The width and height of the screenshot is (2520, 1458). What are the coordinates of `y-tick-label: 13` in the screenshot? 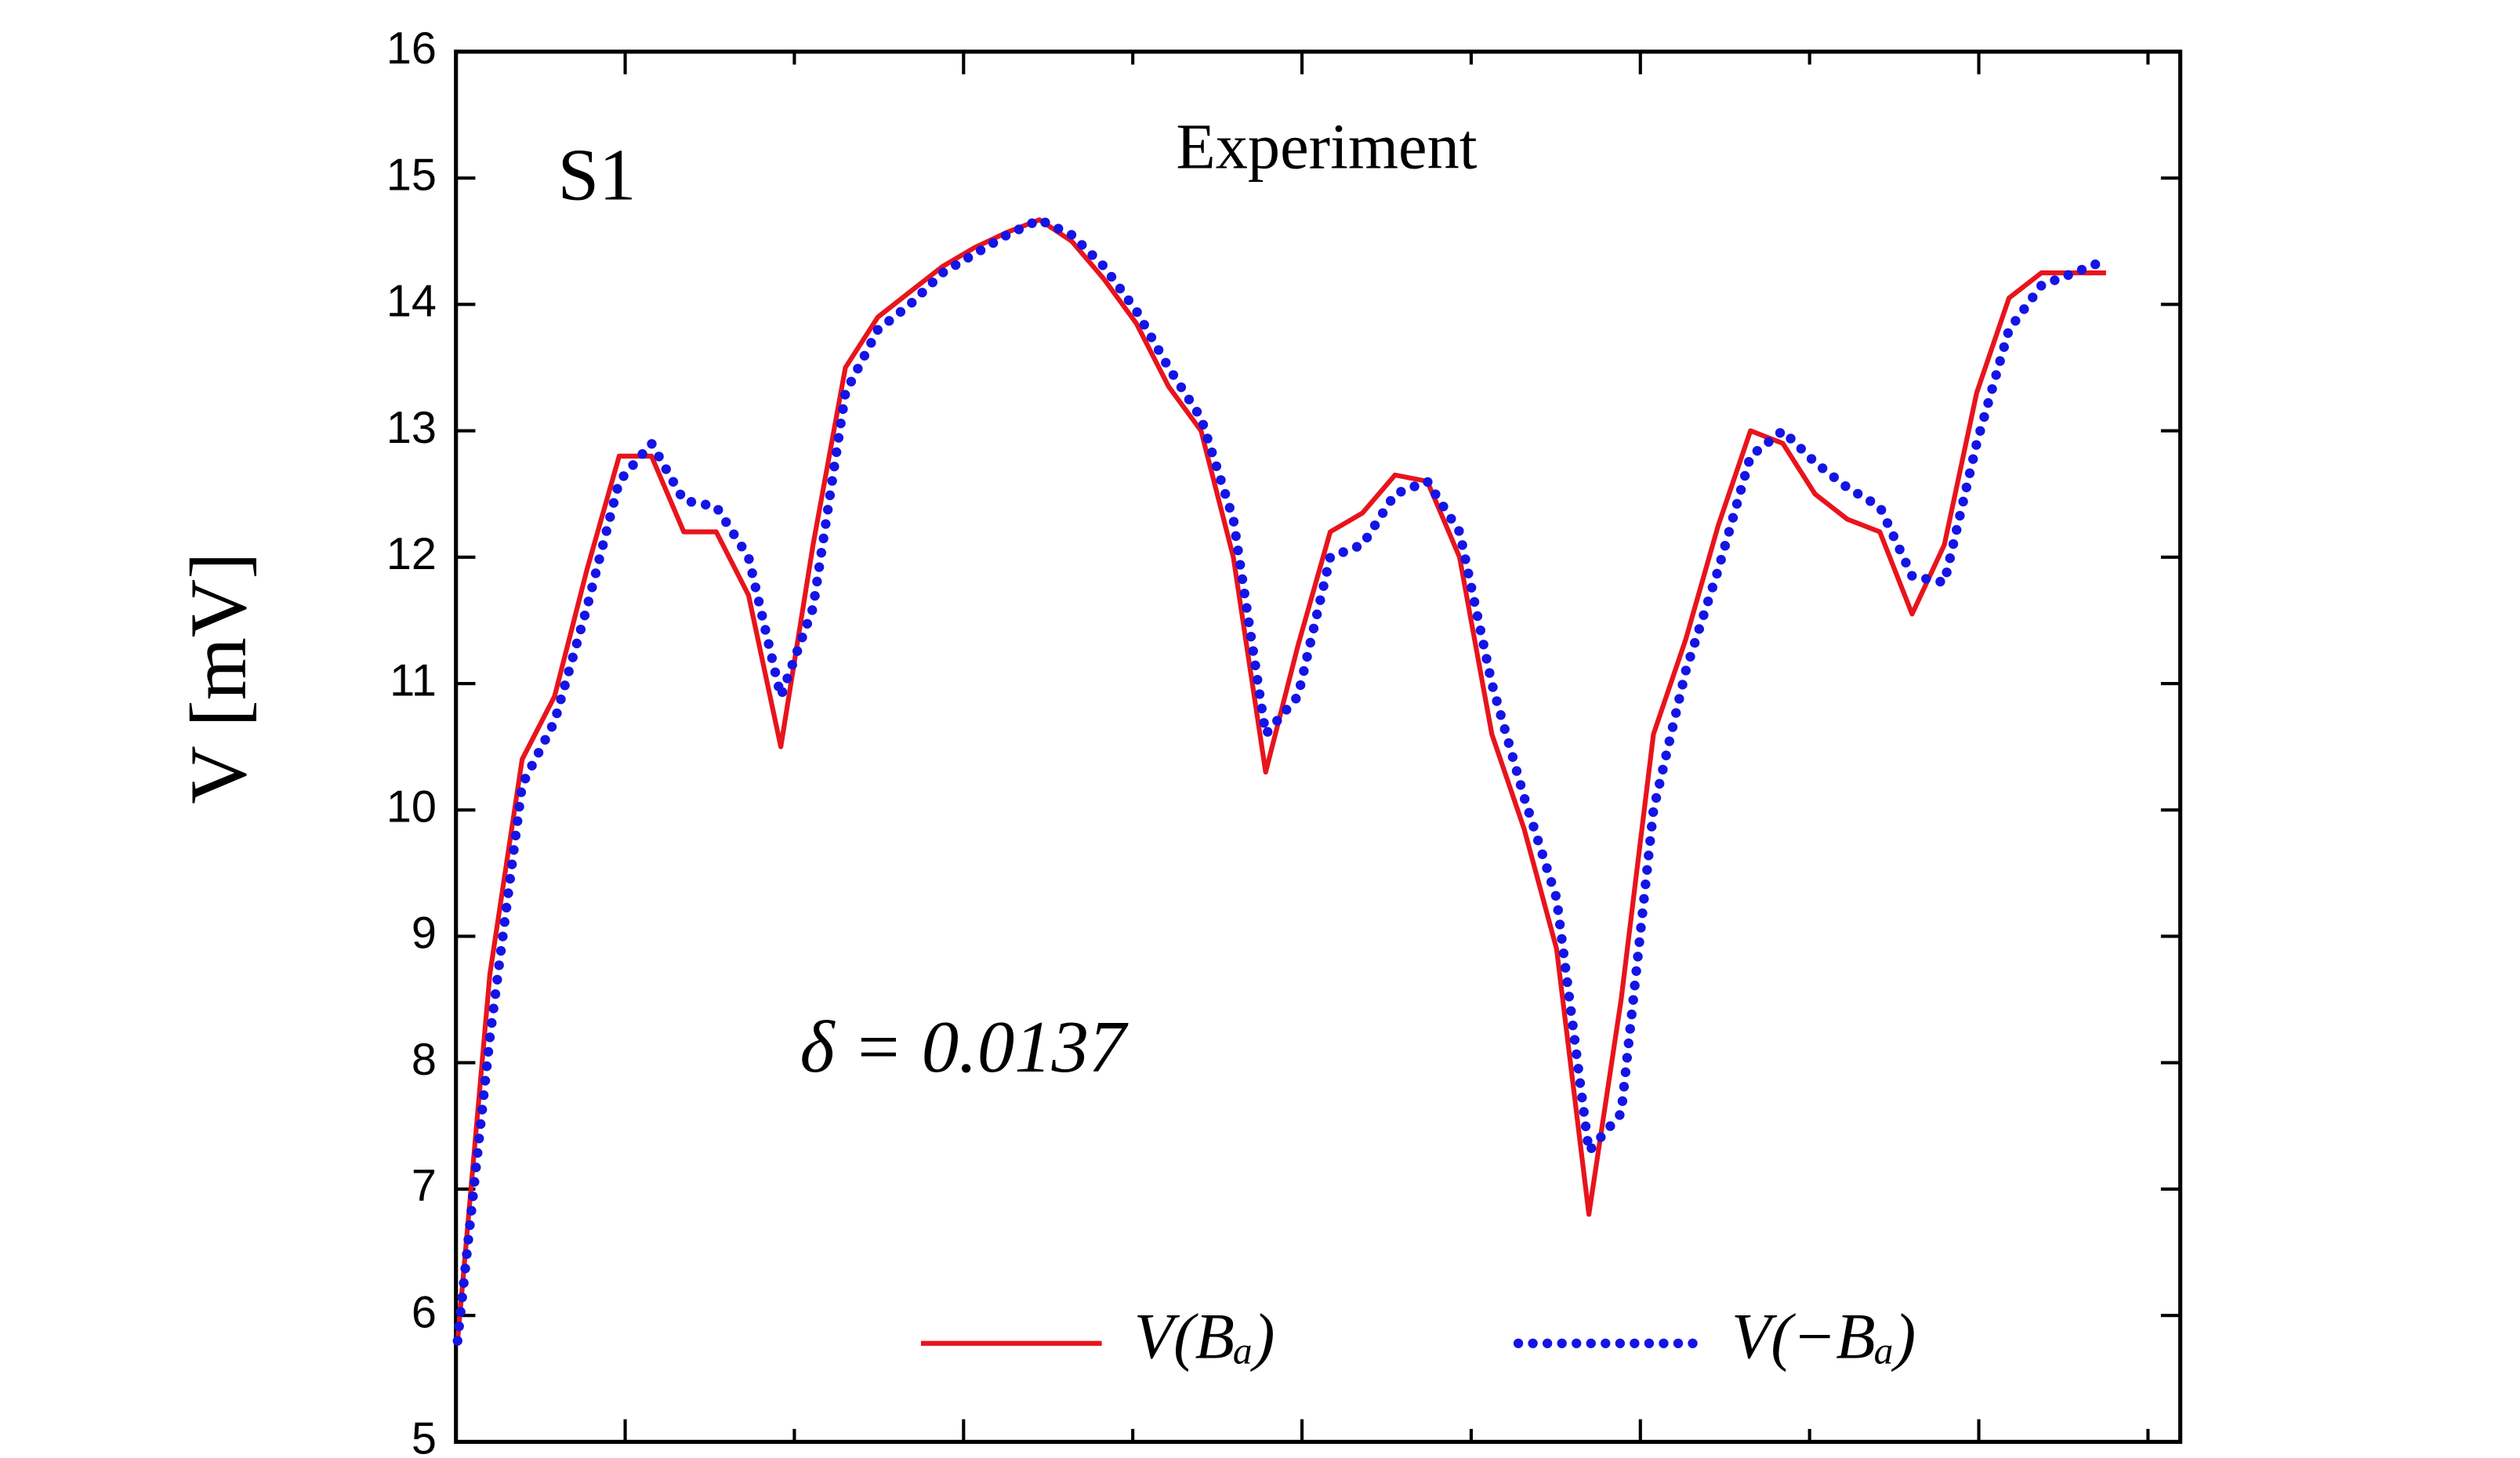 It's located at (411, 428).